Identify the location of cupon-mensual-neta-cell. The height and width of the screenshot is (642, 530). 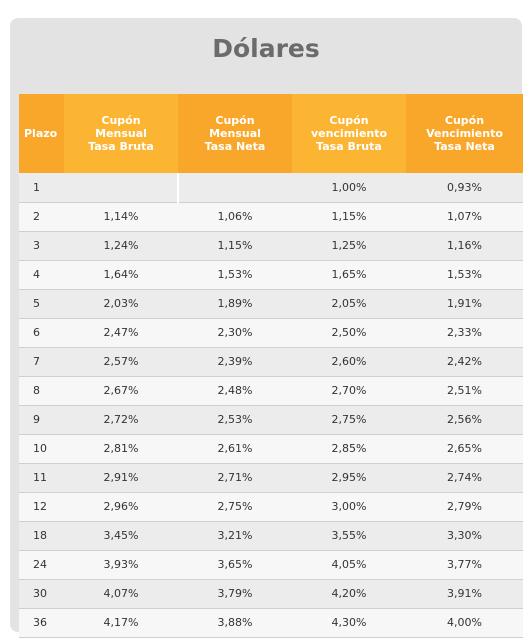
(234, 188).